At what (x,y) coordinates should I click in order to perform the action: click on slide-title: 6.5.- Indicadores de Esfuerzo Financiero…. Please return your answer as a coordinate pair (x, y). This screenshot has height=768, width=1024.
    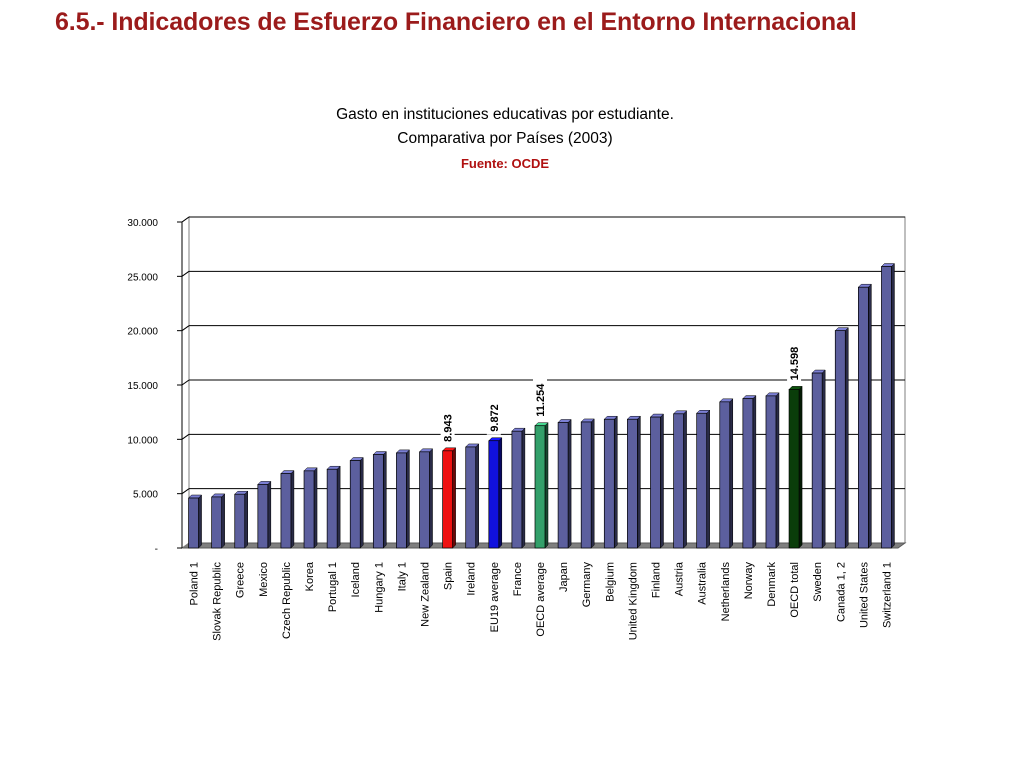
    Looking at the image, I should click on (456, 22).